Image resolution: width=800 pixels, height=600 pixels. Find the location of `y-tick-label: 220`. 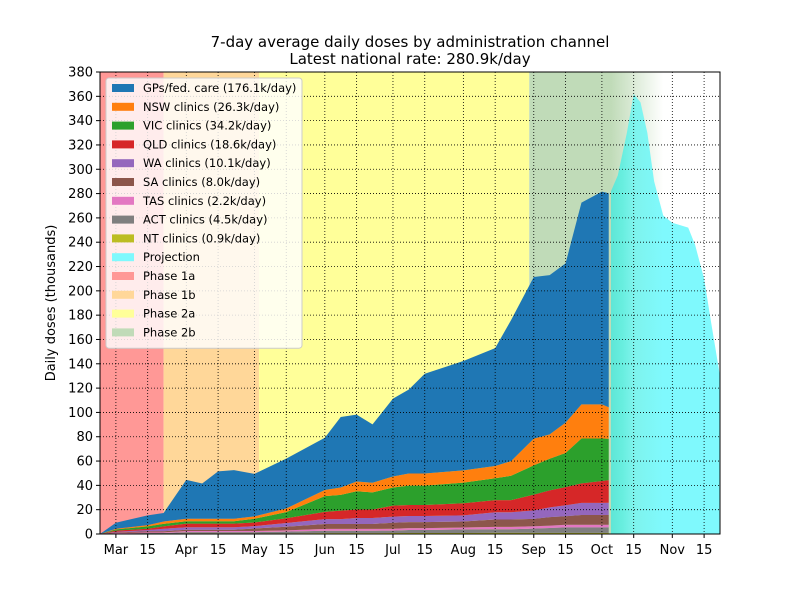

y-tick-label: 220 is located at coordinates (80, 267).